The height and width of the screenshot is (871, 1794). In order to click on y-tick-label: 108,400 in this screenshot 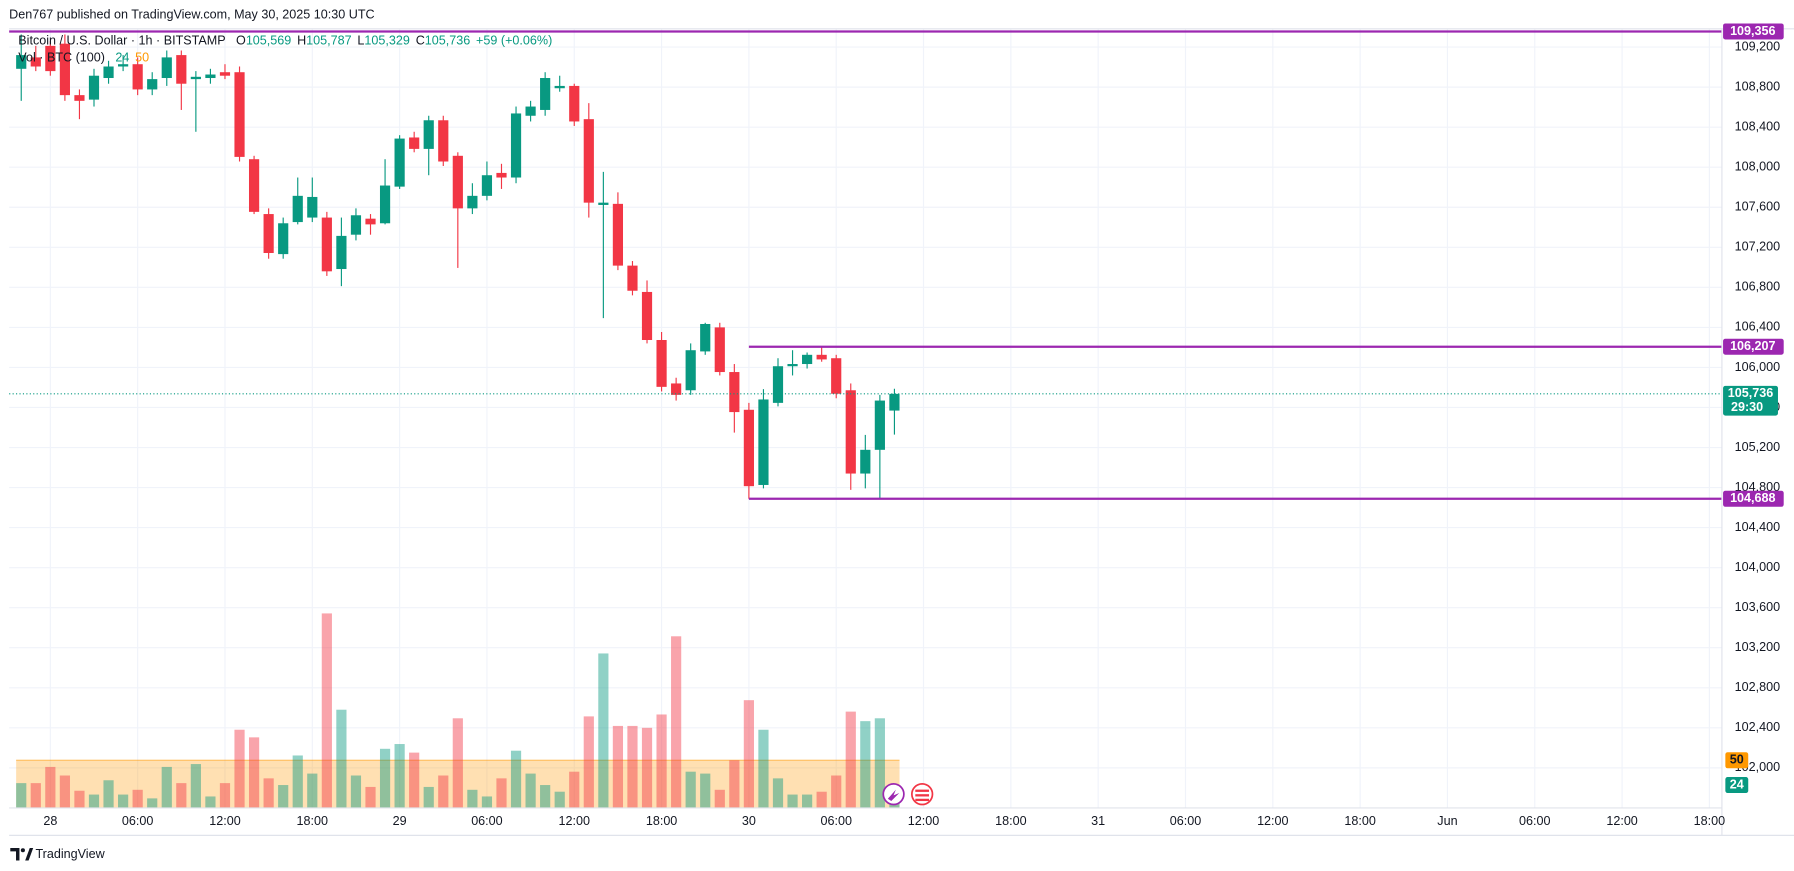, I will do `click(1757, 126)`.